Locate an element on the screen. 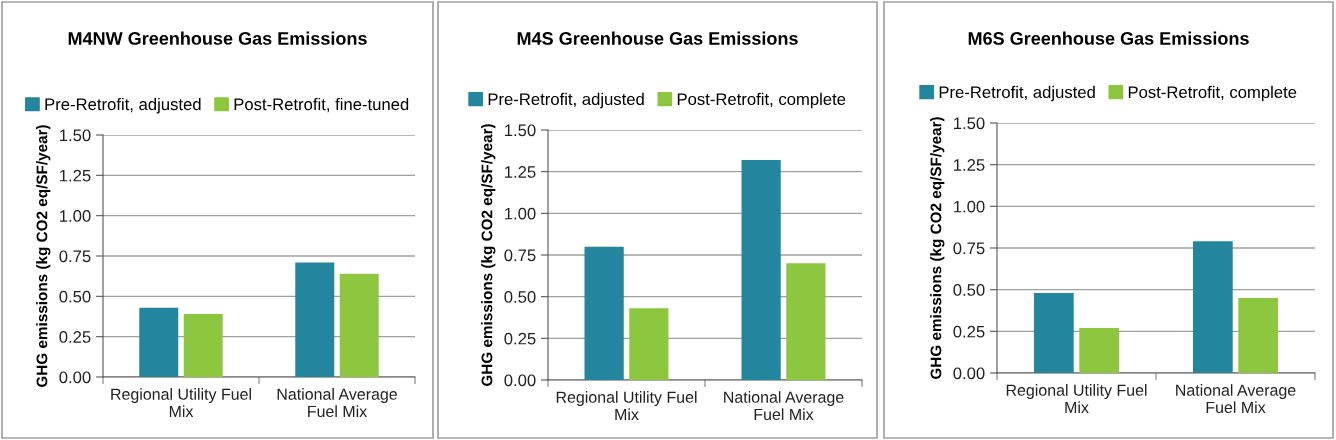 This screenshot has width=1336, height=440. chart-title: M4NW Greenhouse Gas Emissions is located at coordinates (217, 38).